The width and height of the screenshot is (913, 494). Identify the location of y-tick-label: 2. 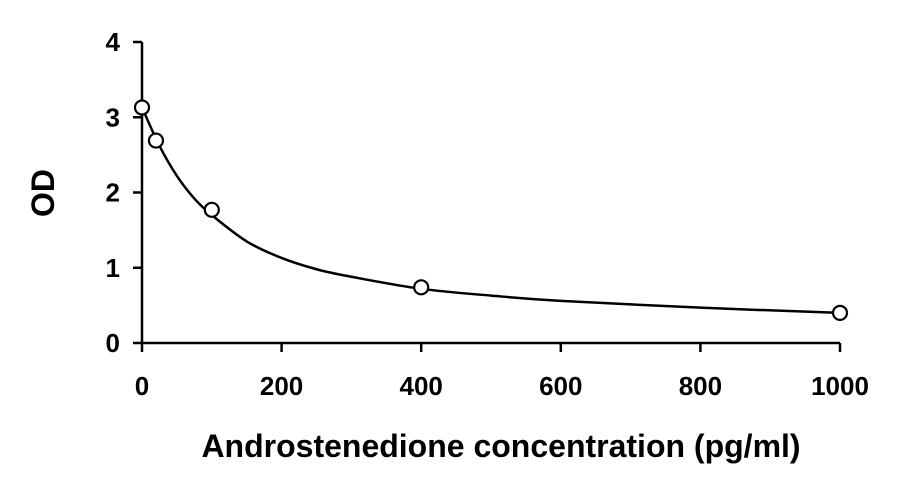
(113, 193).